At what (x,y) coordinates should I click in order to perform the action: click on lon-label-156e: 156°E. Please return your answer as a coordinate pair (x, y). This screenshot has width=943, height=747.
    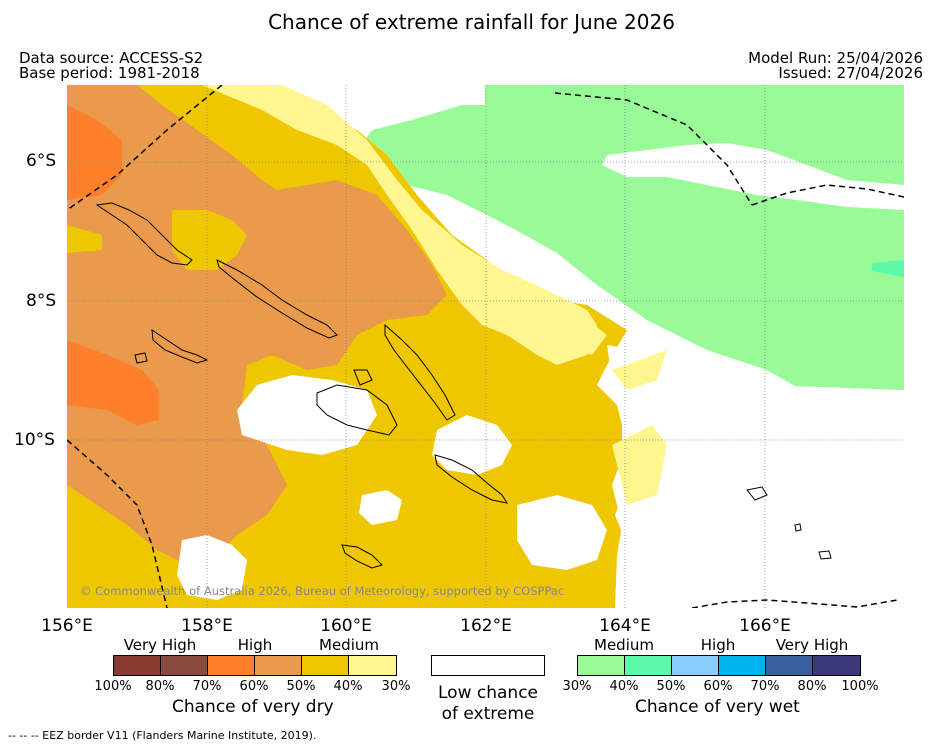
    Looking at the image, I should click on (67, 626).